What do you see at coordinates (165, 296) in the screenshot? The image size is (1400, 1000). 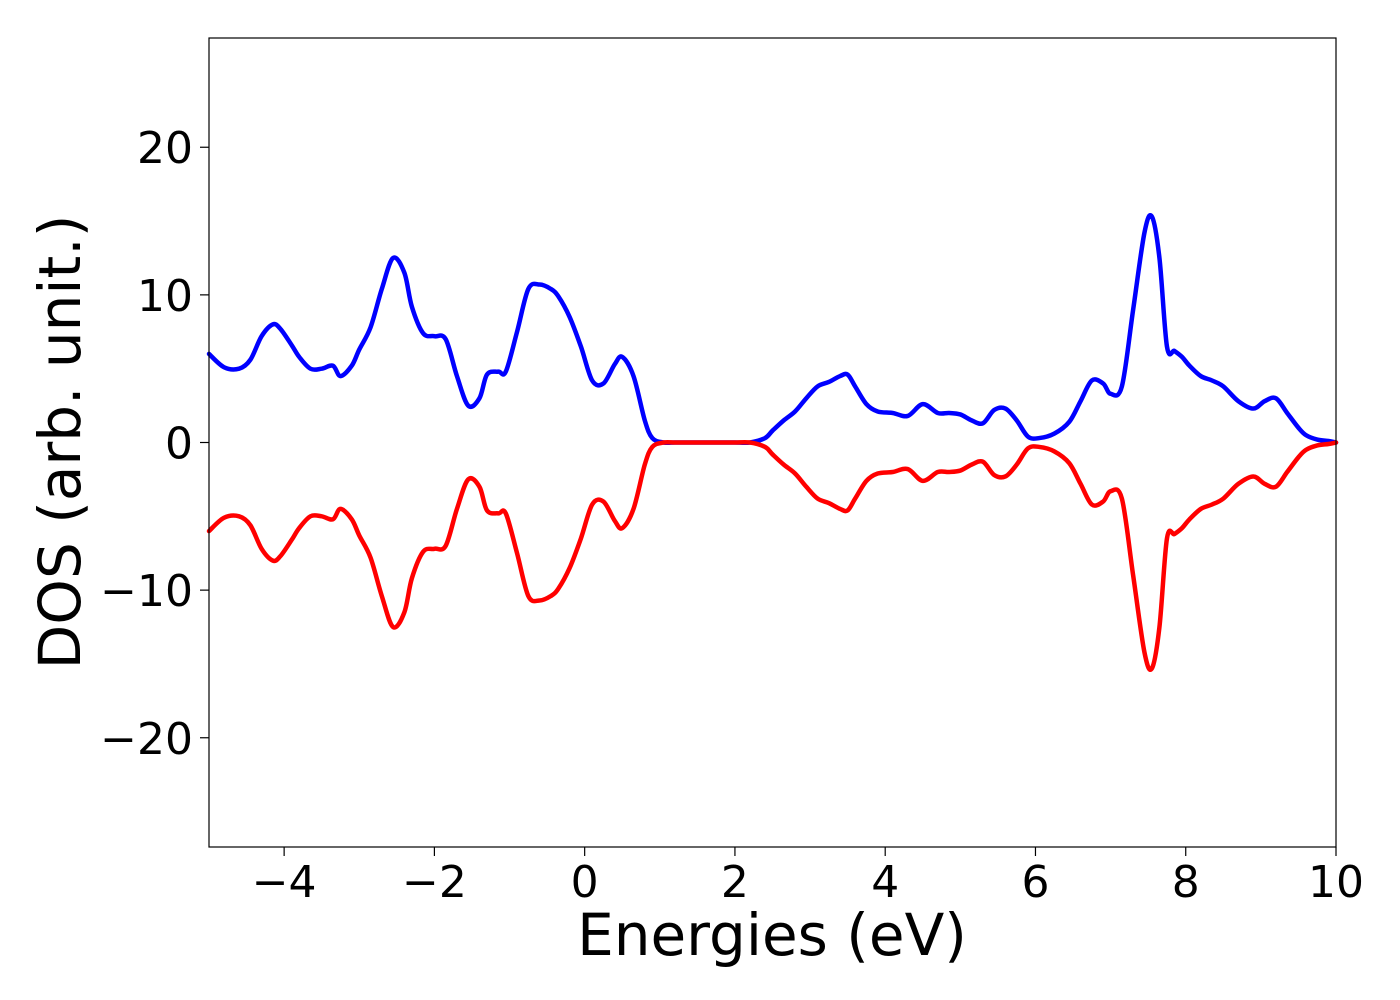 I see `y-tick-label: 10` at bounding box center [165, 296].